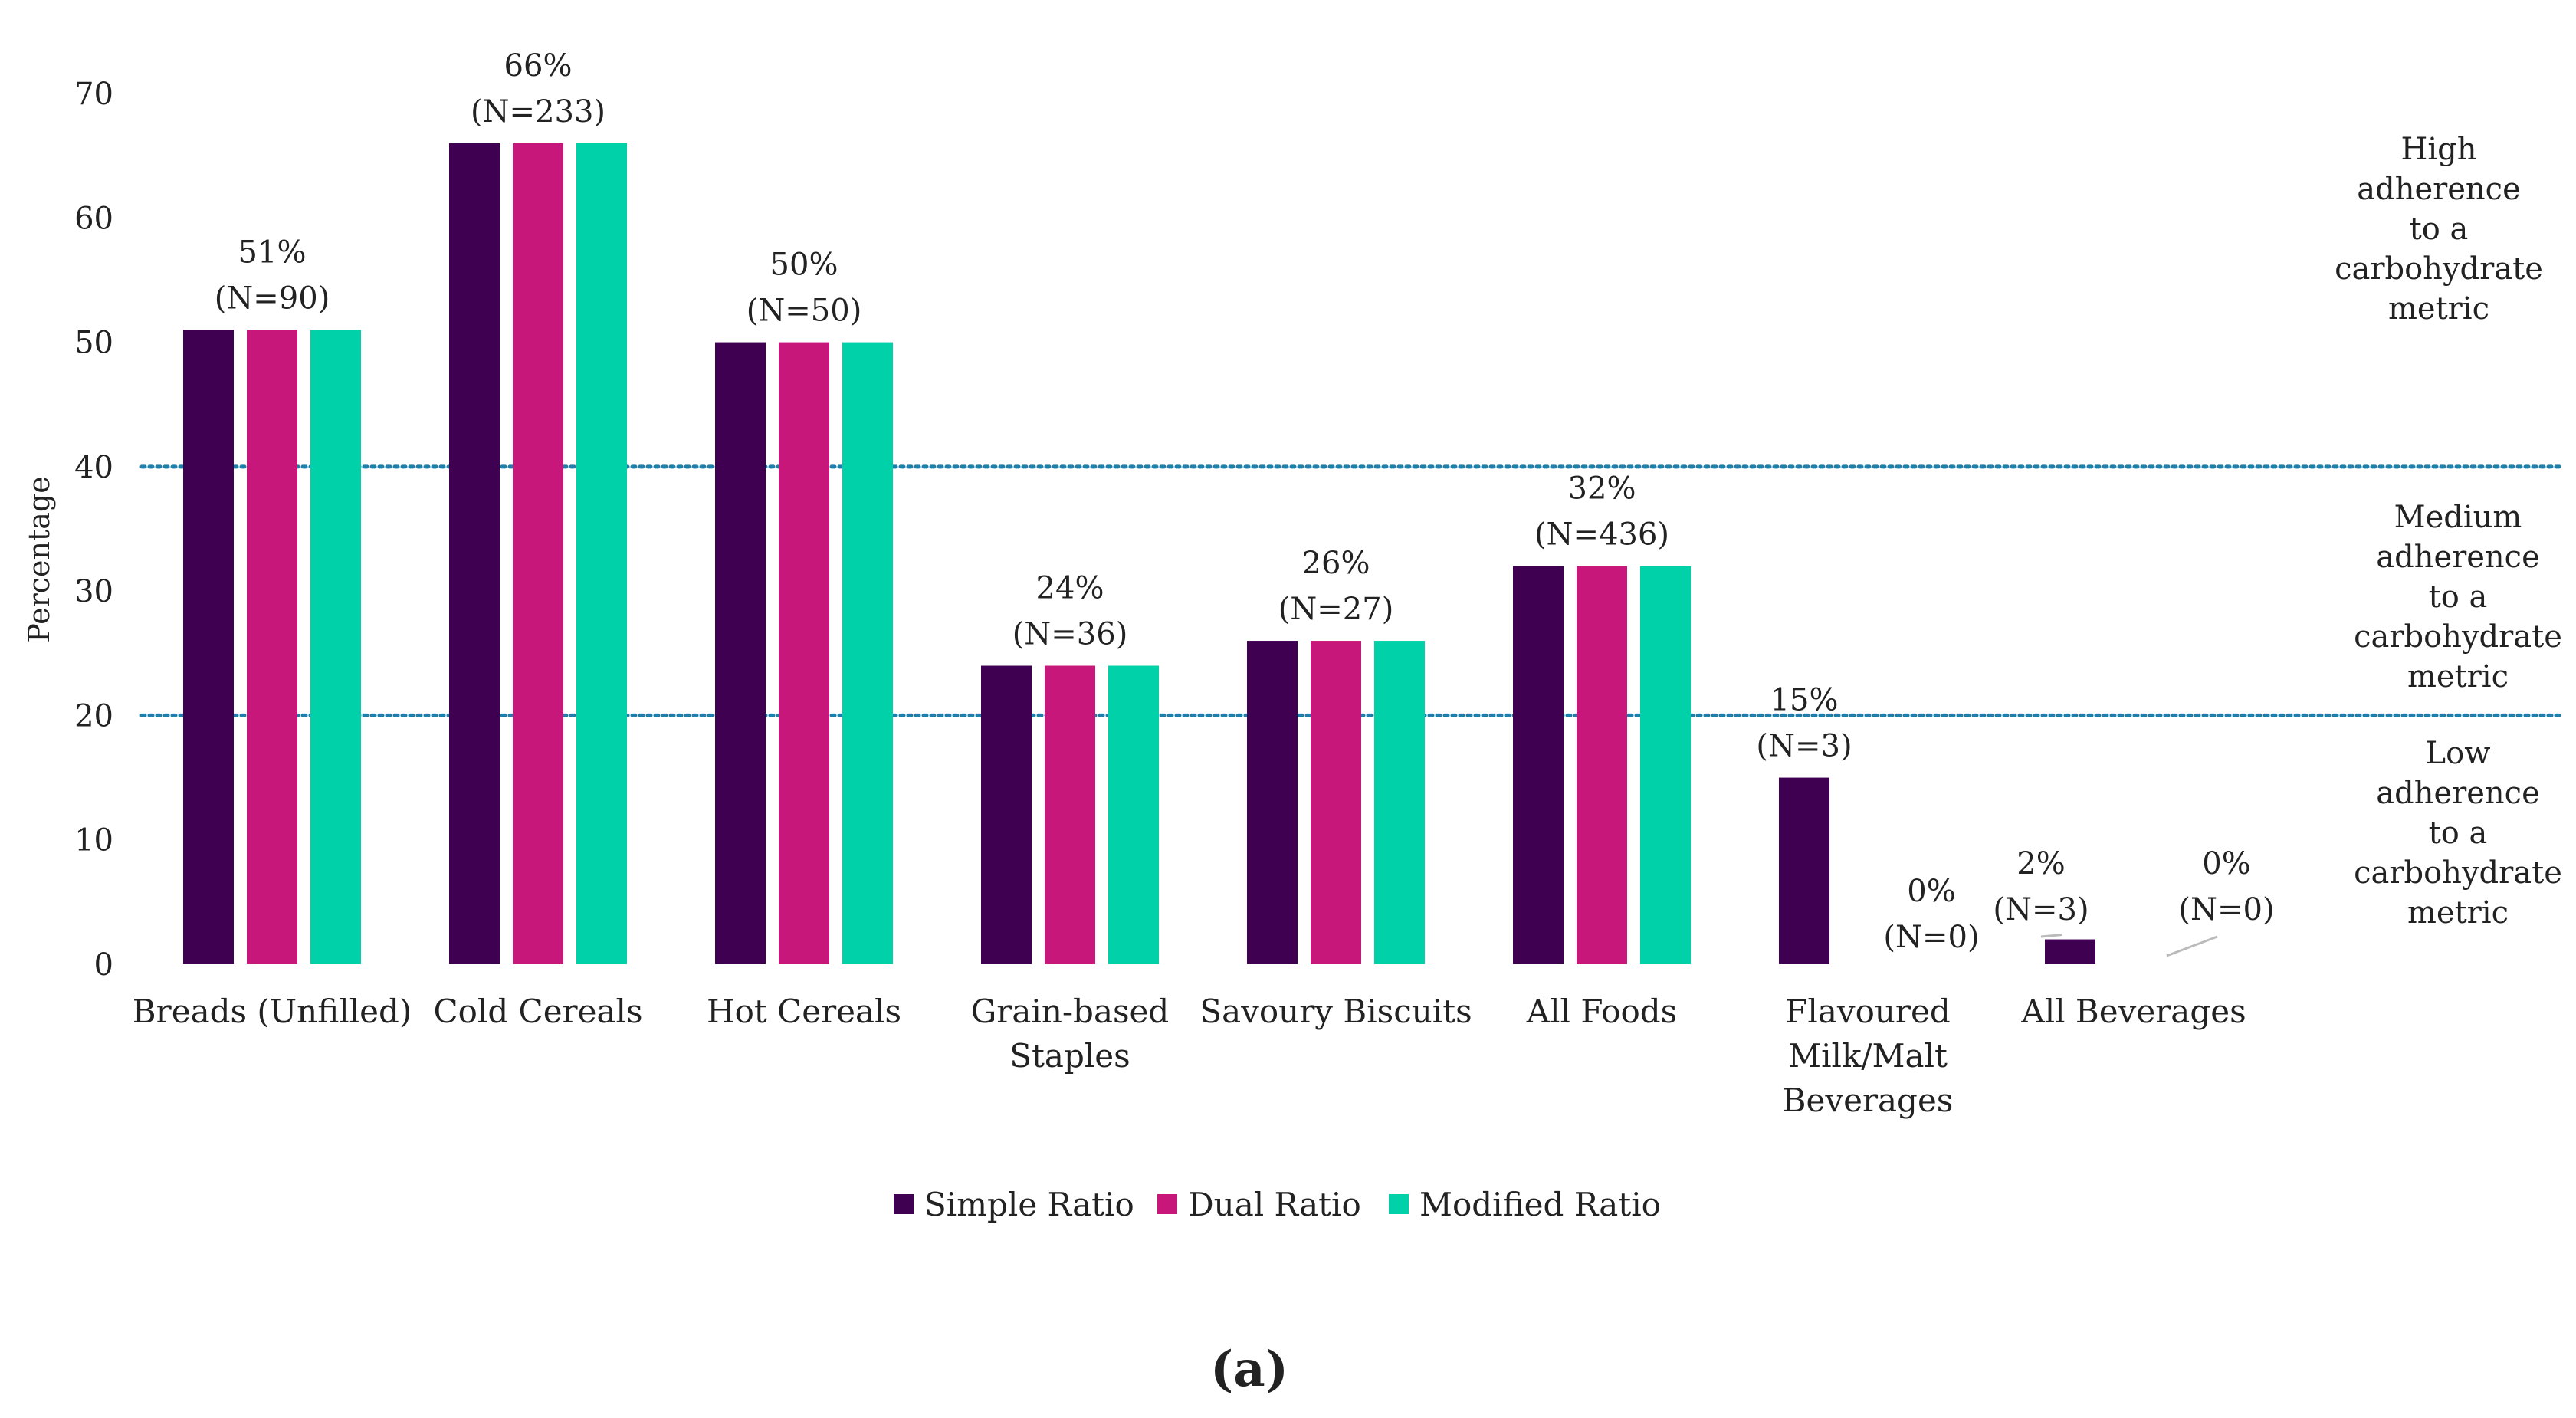 The height and width of the screenshot is (1418, 2576). What do you see at coordinates (1070, 635) in the screenshot?
I see `bar-count-label: (N=36)` at bounding box center [1070, 635].